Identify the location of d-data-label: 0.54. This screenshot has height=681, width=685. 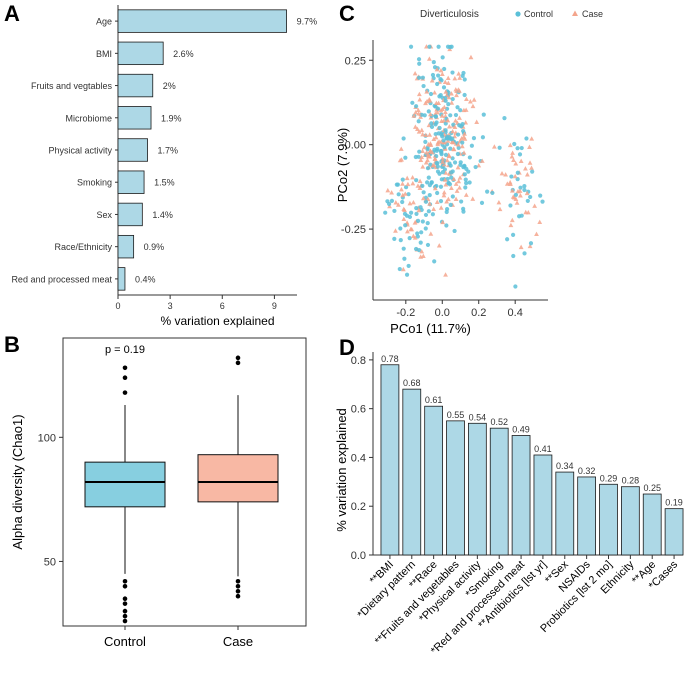
(478, 417).